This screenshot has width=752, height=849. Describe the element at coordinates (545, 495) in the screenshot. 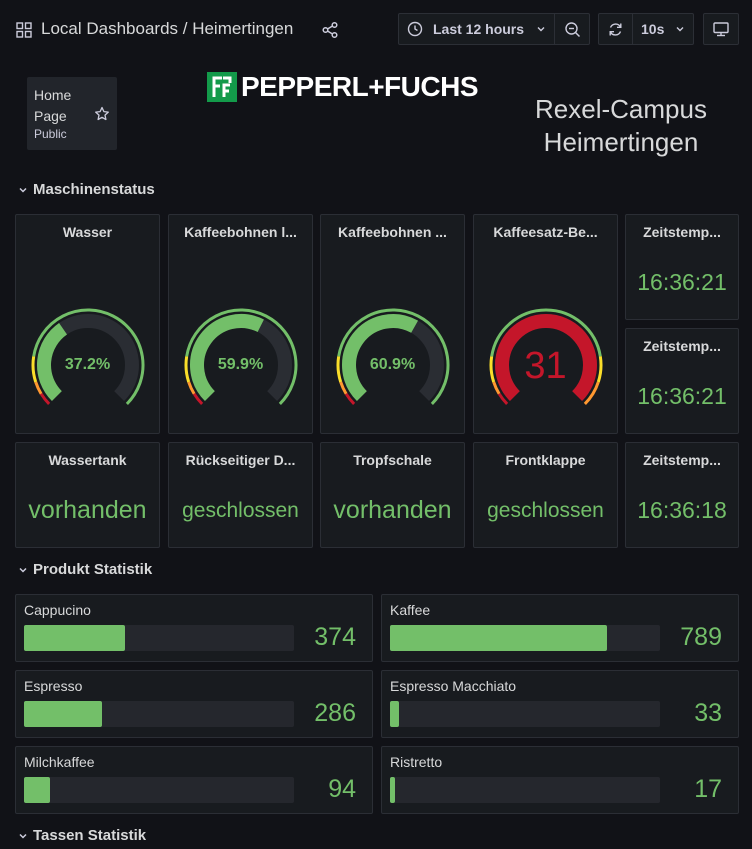

I see `status-panel-frontklappe: Frontklappe geschlossen` at that location.